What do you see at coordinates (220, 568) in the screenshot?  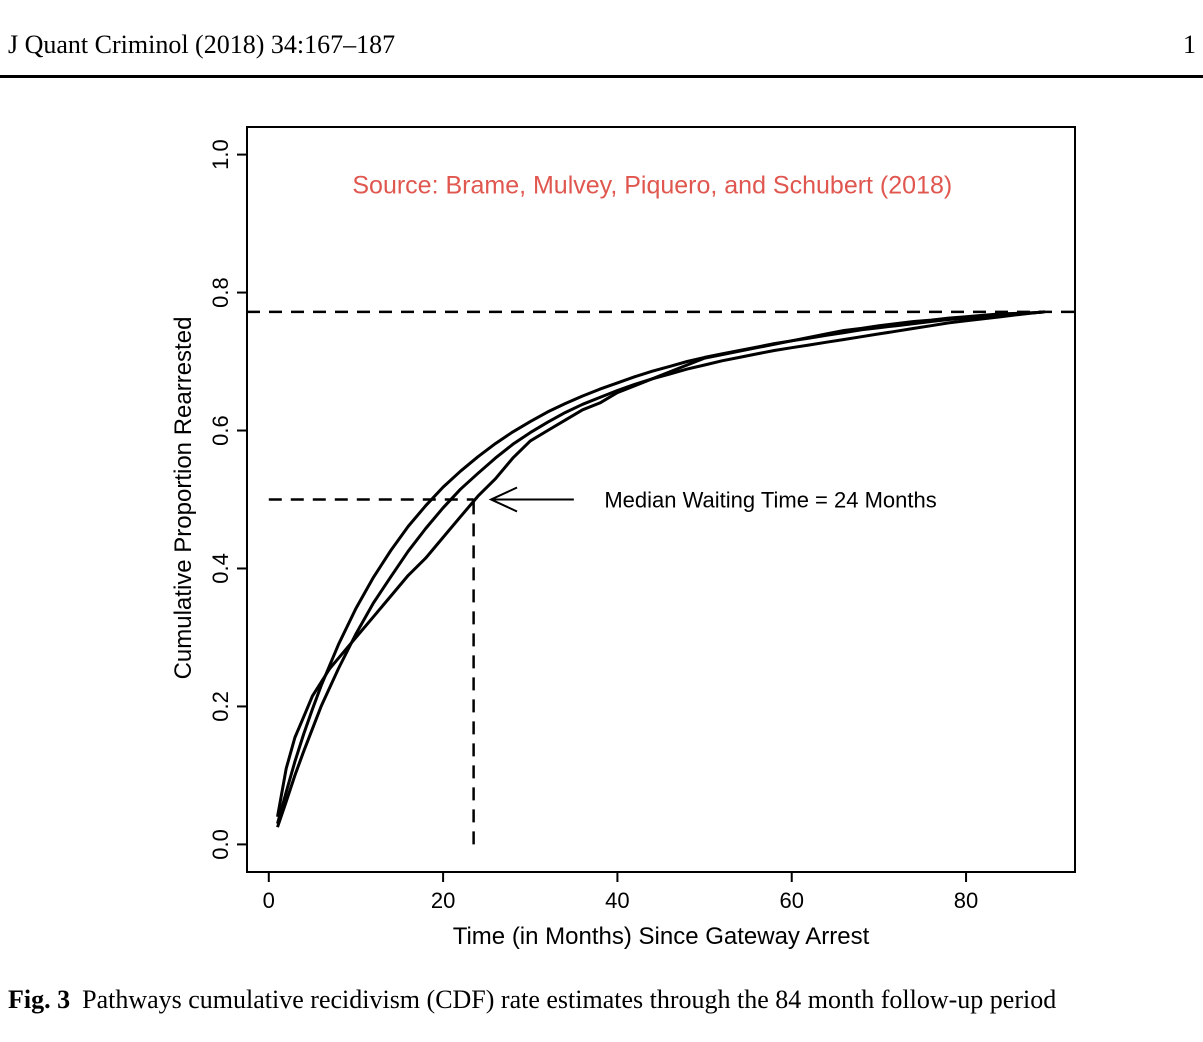 I see `y-tick-label: 0.4` at bounding box center [220, 568].